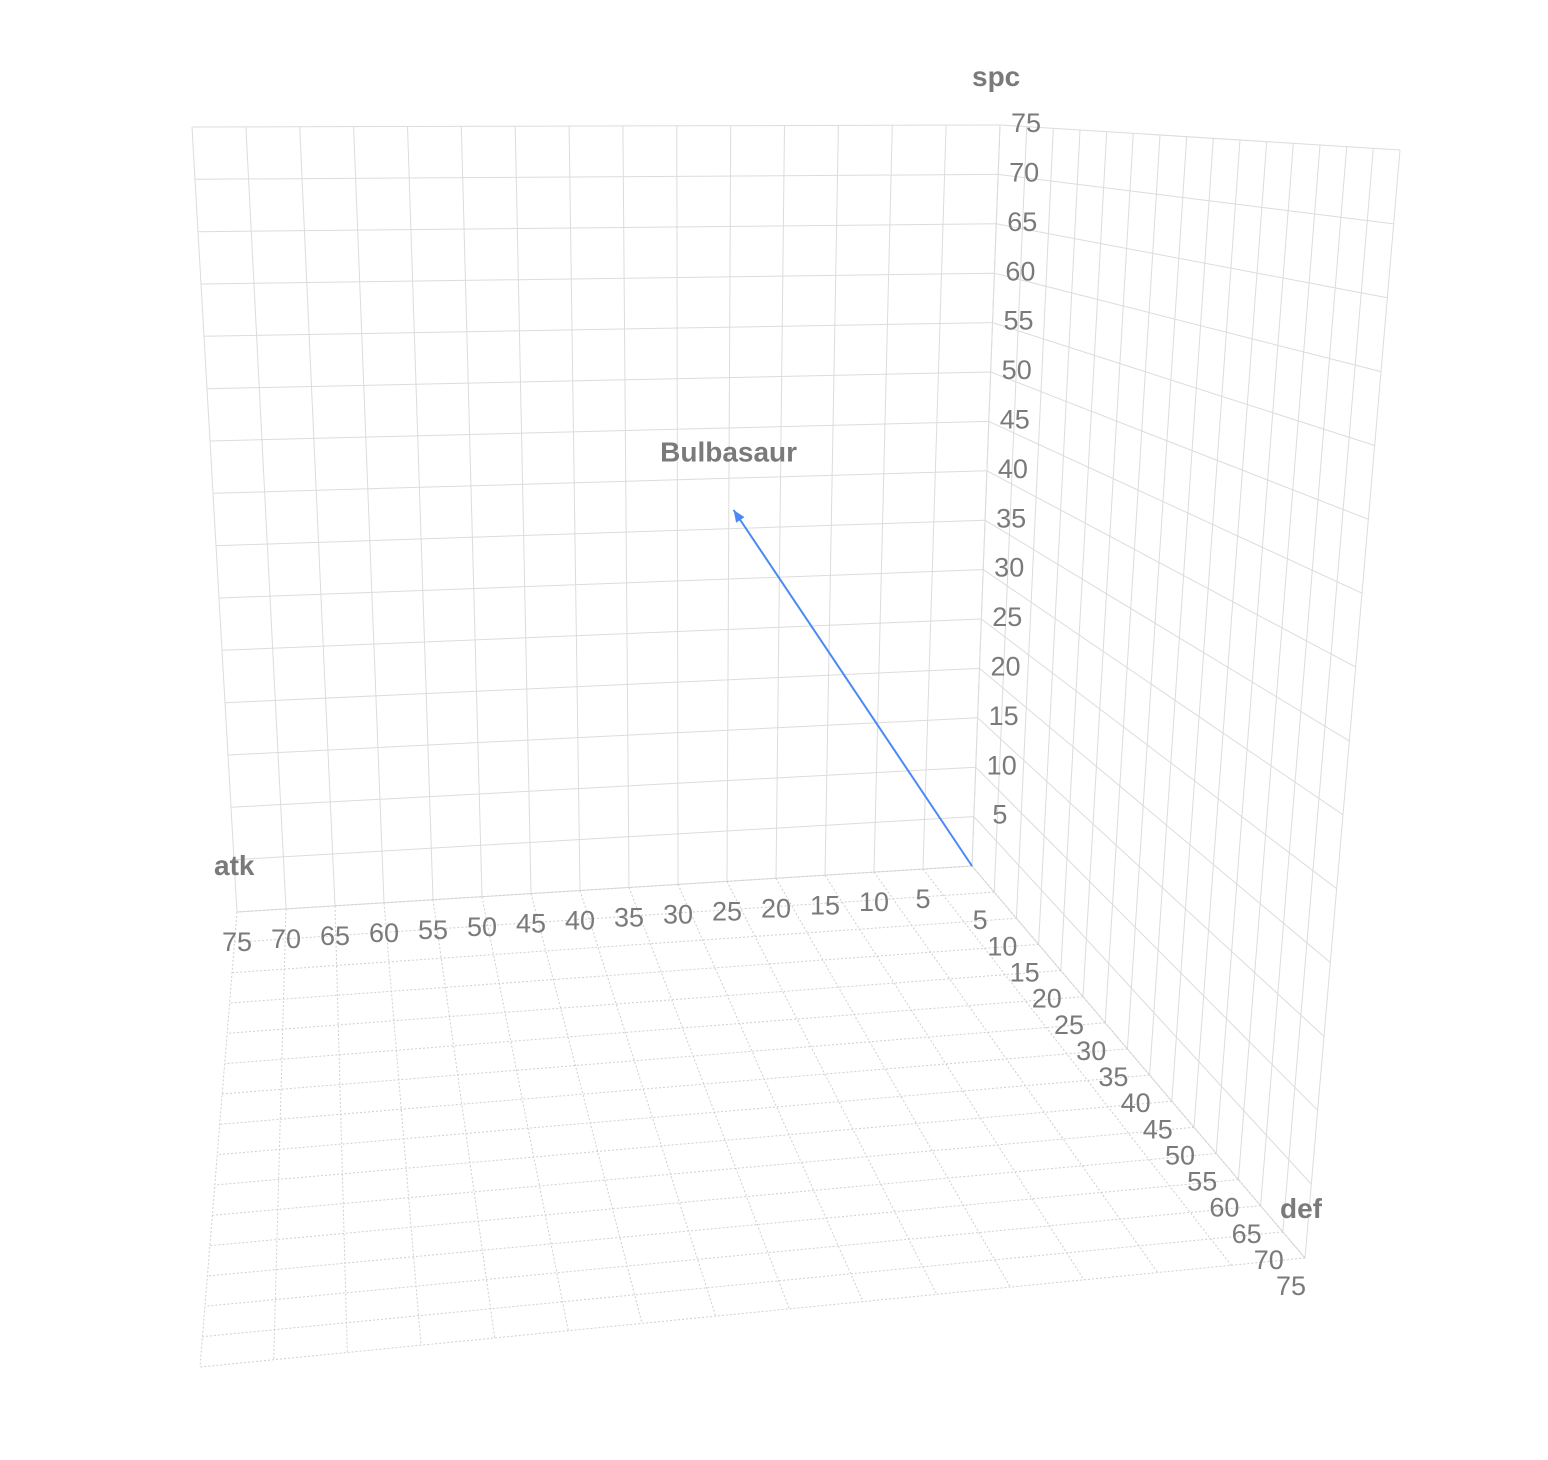 Image resolution: width=1548 pixels, height=1460 pixels. What do you see at coordinates (384, 933) in the screenshot?
I see `x-tick-label: 60` at bounding box center [384, 933].